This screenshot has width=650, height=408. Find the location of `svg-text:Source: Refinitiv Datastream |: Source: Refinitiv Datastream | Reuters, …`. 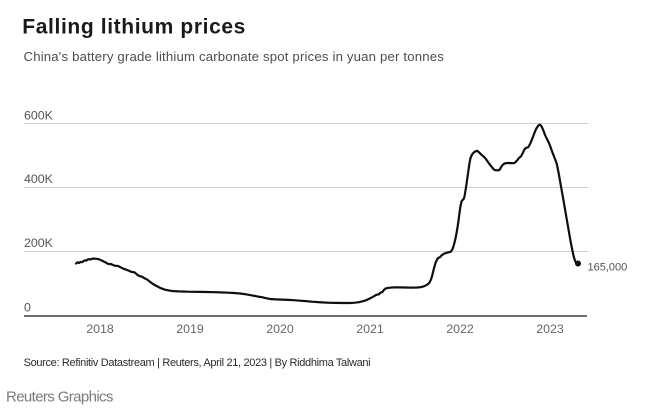

svg-text:Source: Refinitiv Datastream |: Source: Refinitiv Datastream | Reuters, … is located at coordinates (197, 363).